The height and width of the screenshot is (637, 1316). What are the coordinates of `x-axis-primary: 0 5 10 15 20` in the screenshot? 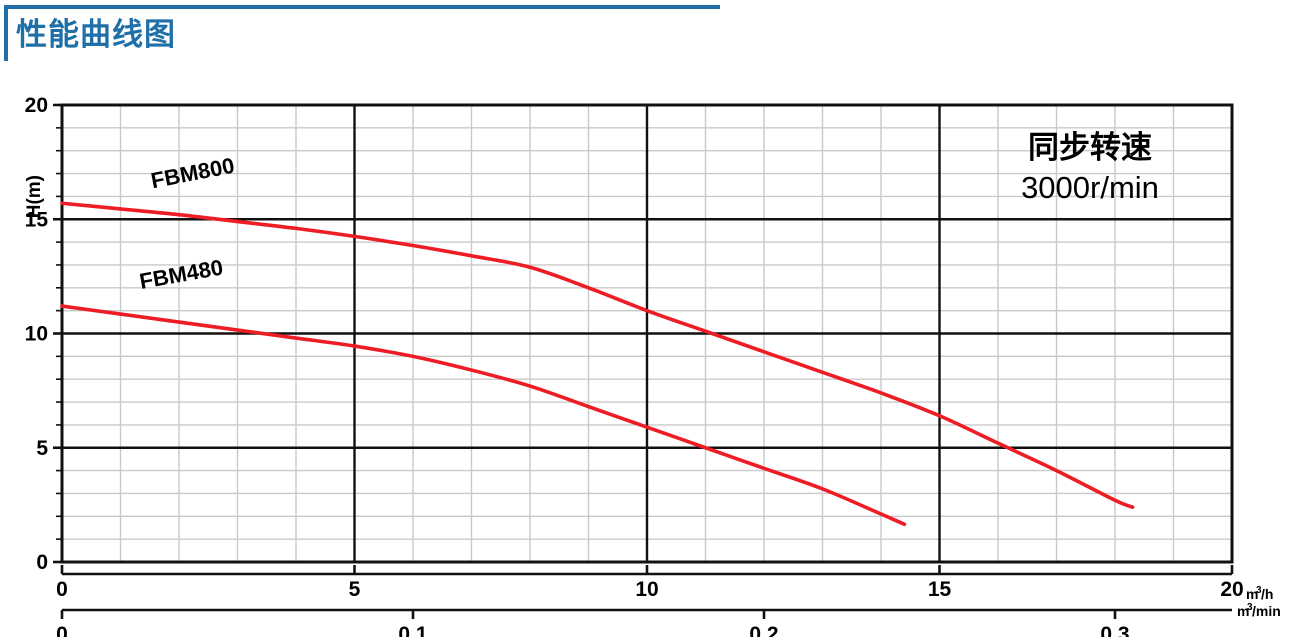 It's located at (650, 583).